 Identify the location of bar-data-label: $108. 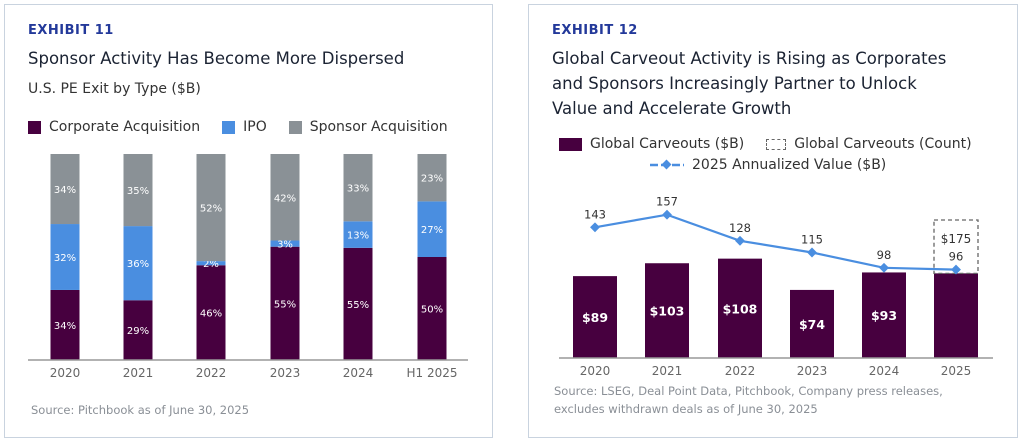
(740, 308).